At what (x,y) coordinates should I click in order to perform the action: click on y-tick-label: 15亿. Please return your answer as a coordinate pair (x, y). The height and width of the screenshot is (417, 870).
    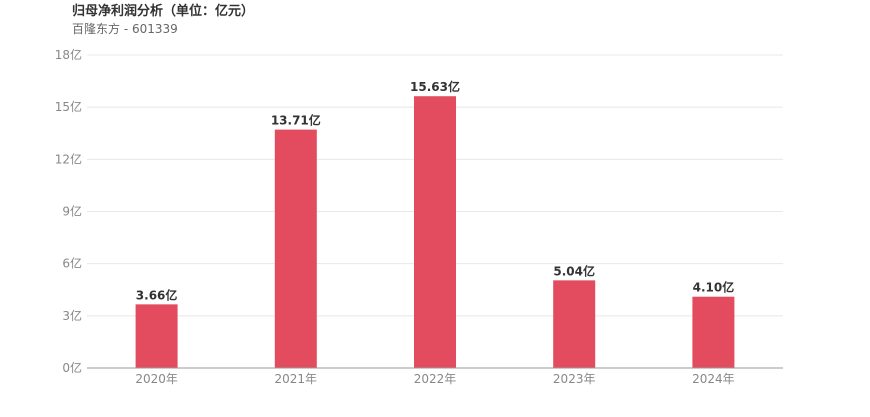
    Looking at the image, I should click on (68, 106).